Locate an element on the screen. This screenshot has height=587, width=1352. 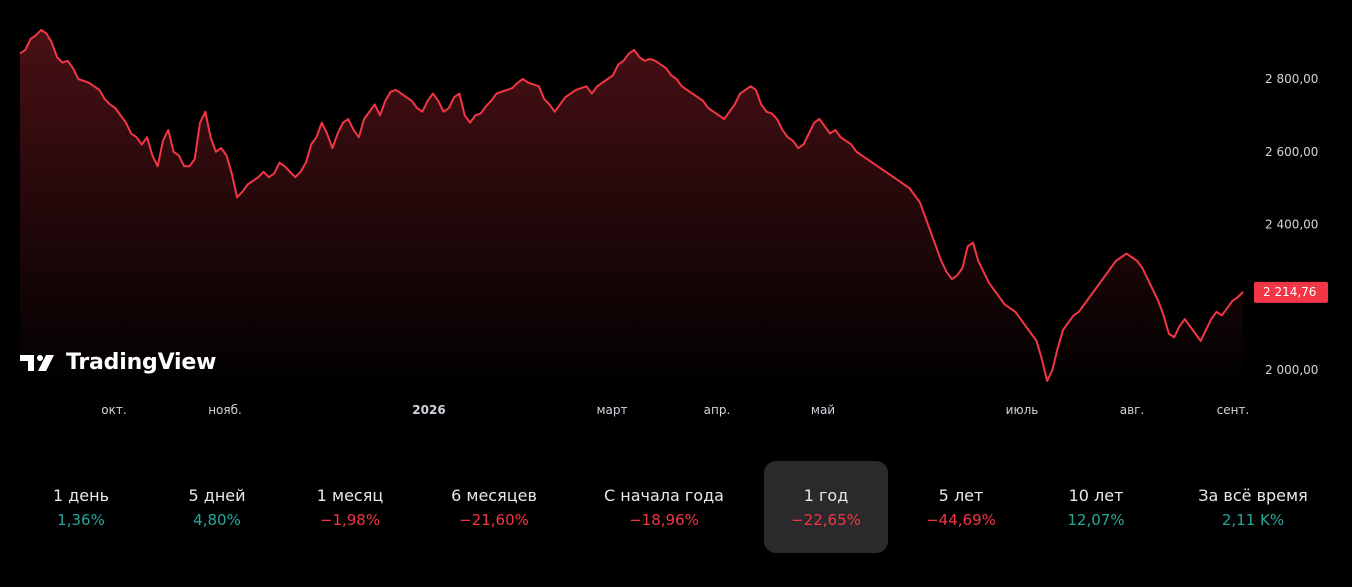
x-tick-label: окт. is located at coordinates (113, 410).